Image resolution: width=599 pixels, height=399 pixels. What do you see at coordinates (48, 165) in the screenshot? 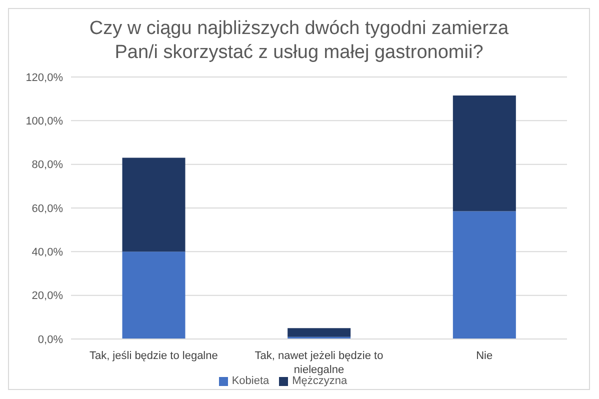
I see `y-tick-label: 80,0%` at bounding box center [48, 165].